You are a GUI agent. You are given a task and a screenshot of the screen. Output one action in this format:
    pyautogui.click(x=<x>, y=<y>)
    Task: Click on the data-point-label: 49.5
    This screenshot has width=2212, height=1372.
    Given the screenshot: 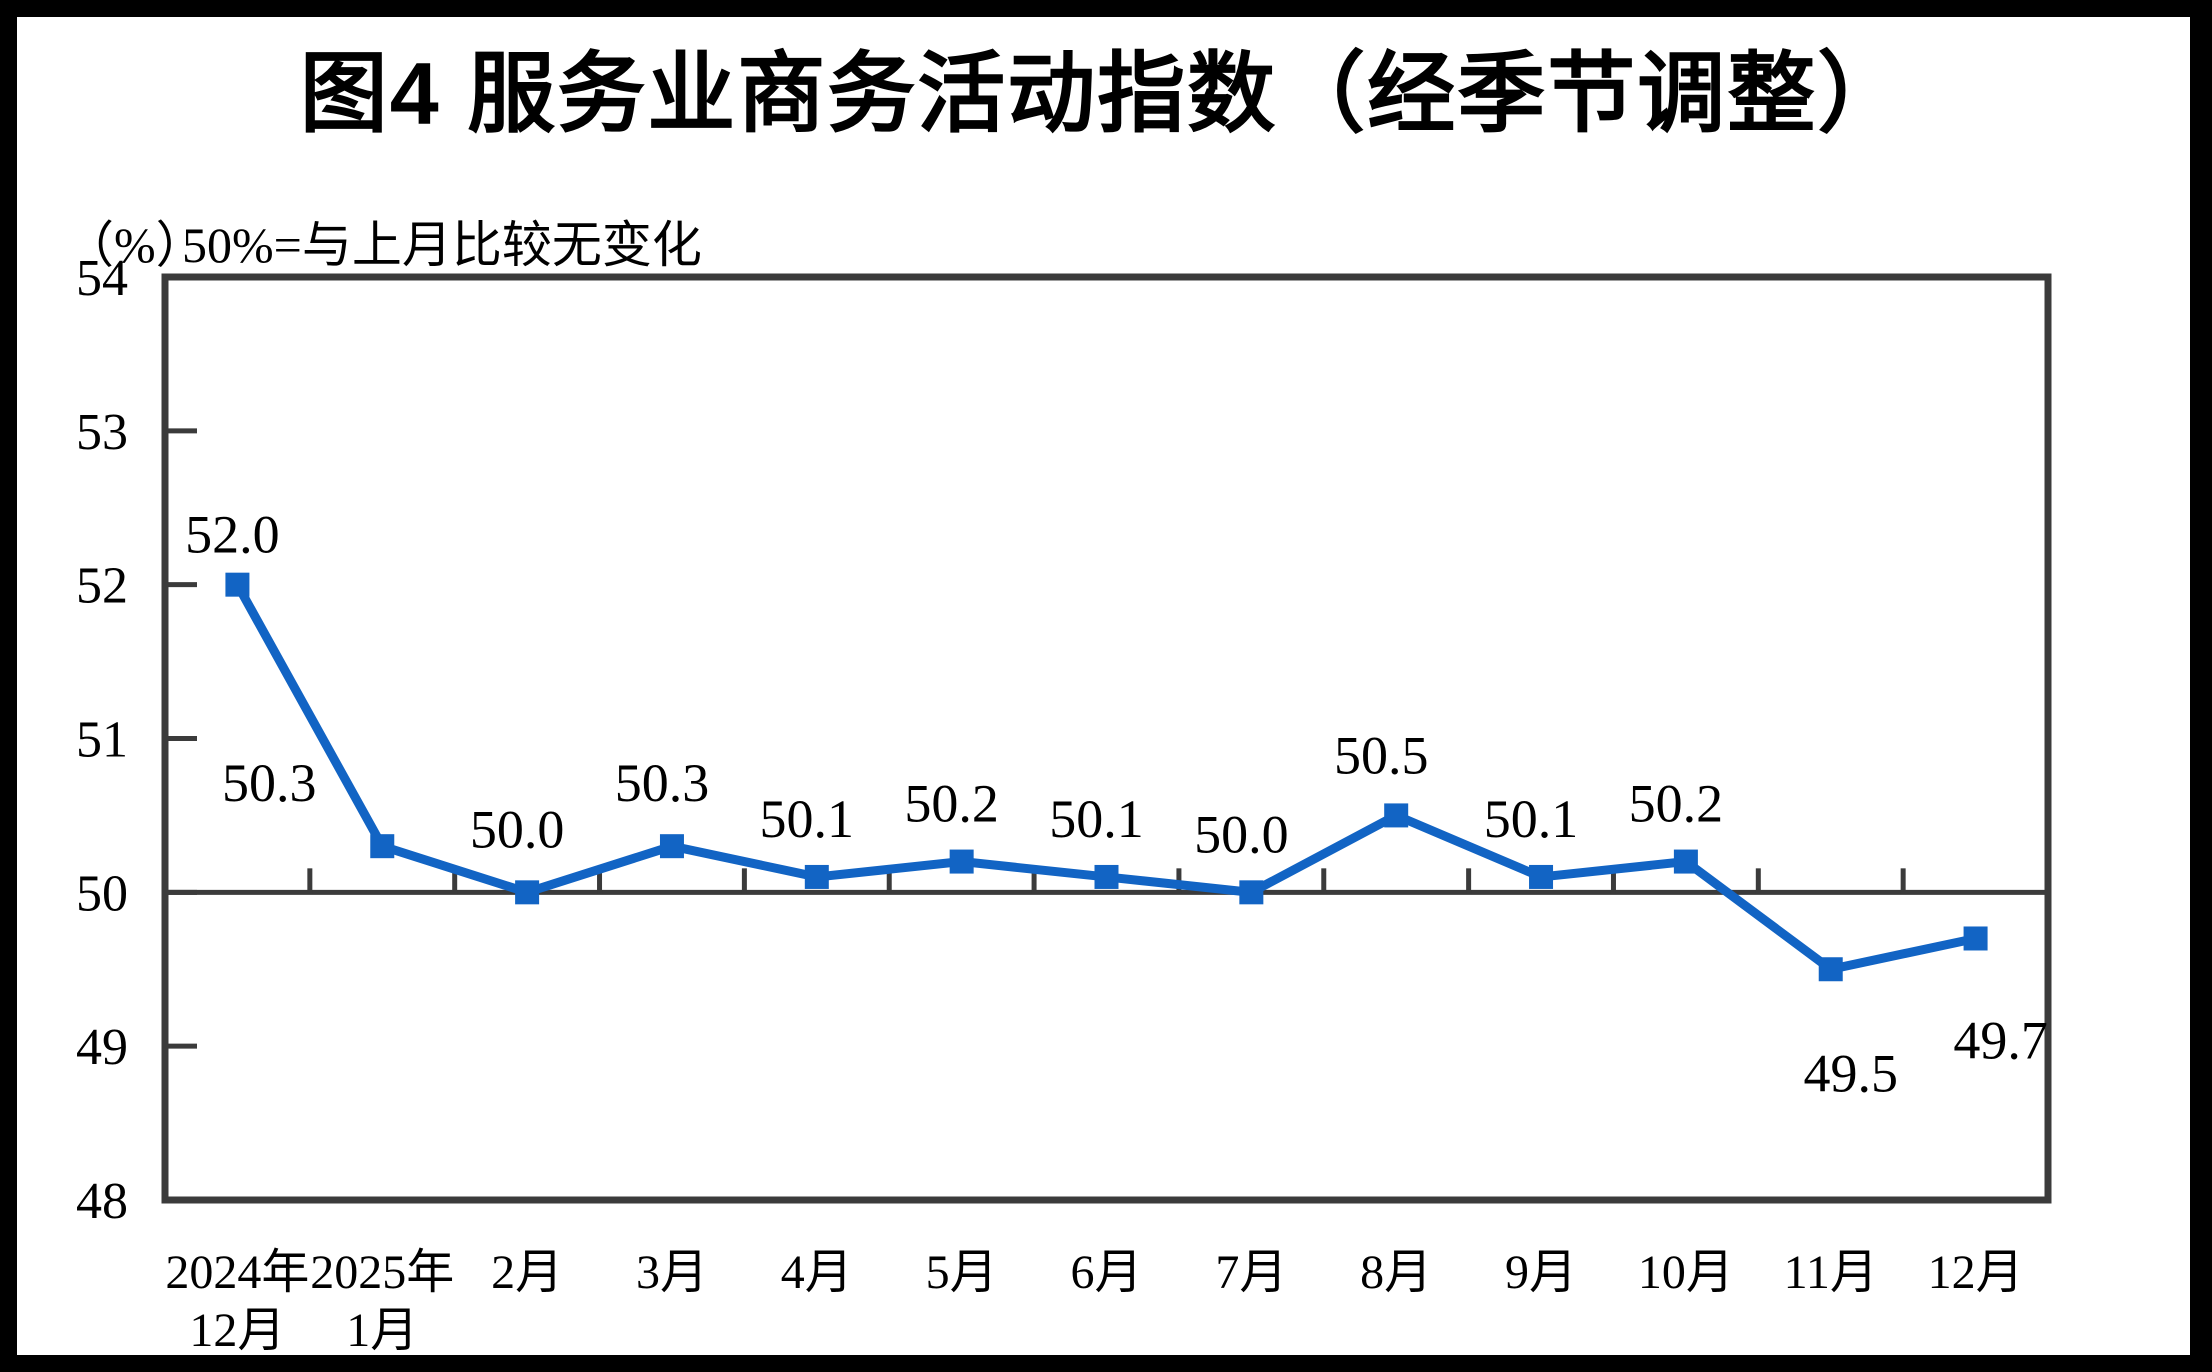 What is the action you would take?
    pyautogui.click(x=1850, y=1073)
    